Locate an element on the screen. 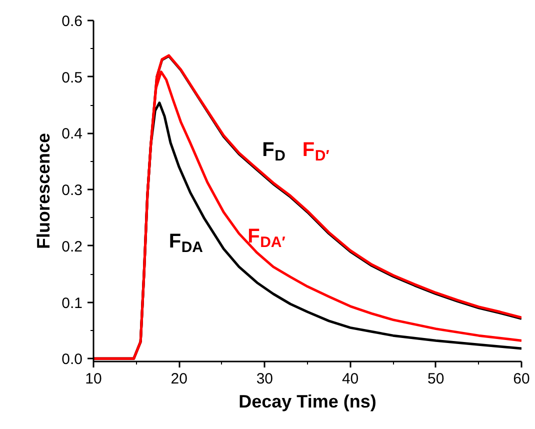 Image resolution: width=535 pixels, height=429 pixels. y-axis-title: Fluorescence is located at coordinates (44, 191).